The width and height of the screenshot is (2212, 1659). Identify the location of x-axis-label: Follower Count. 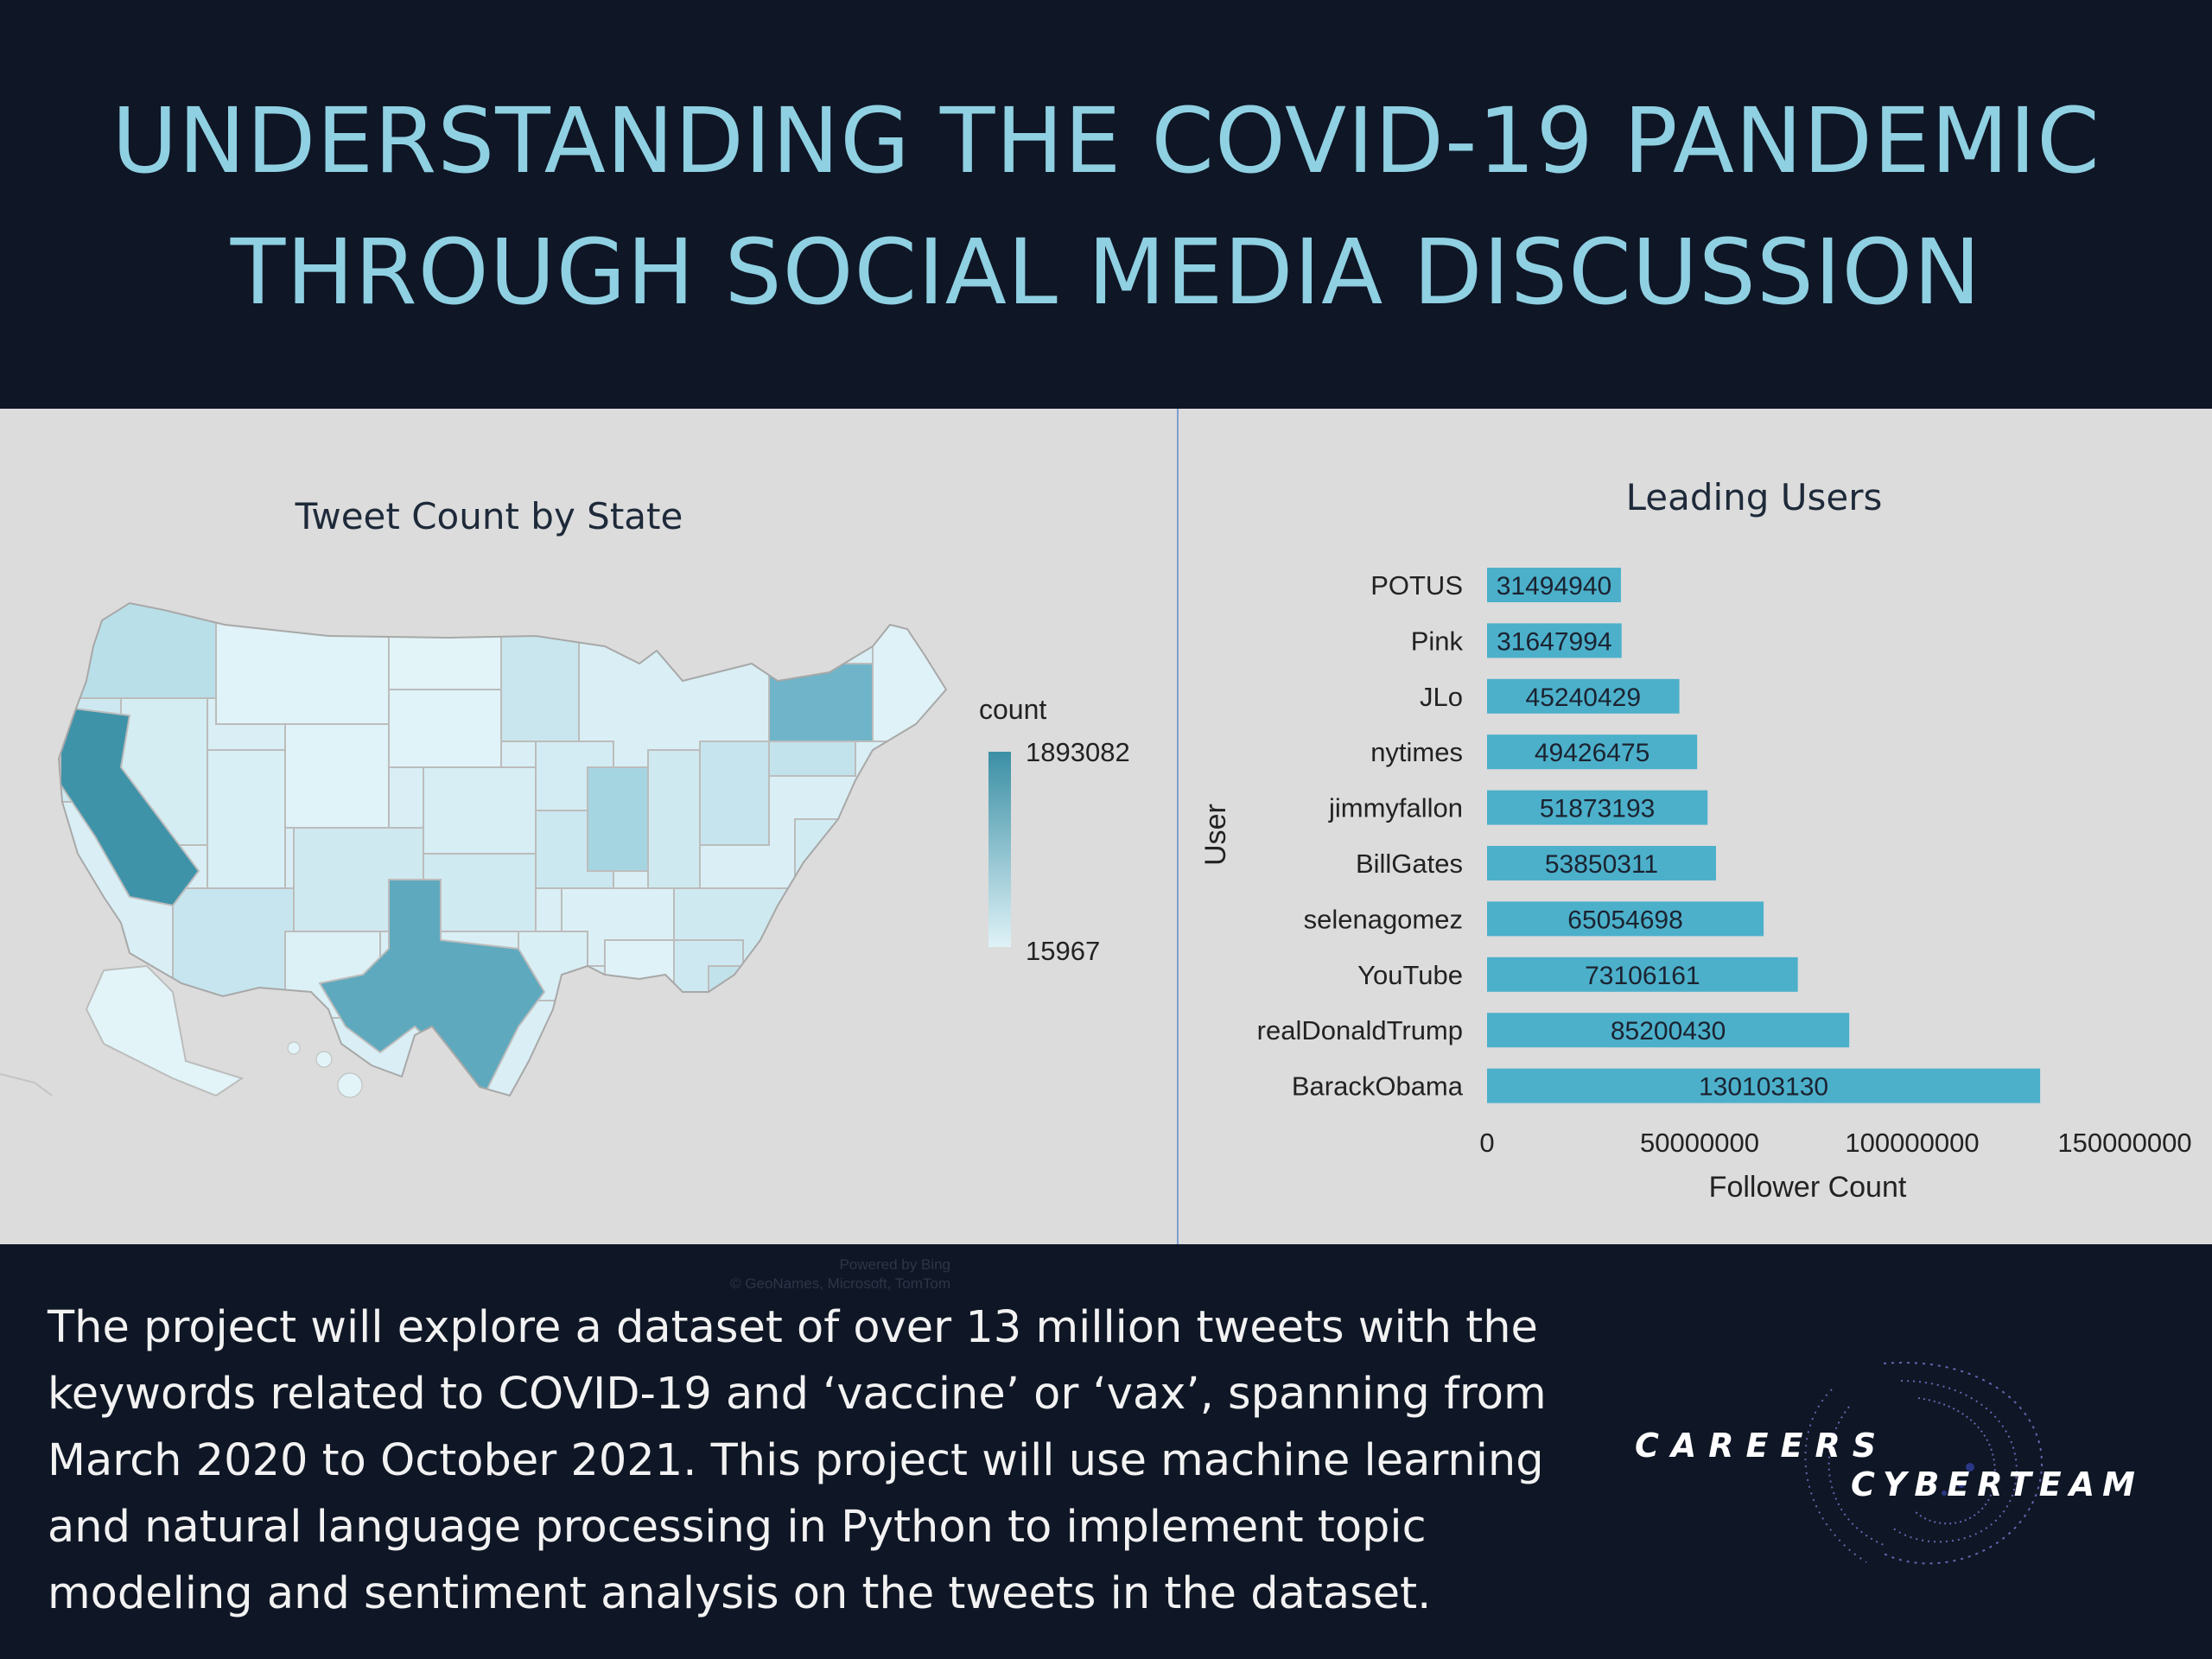
(1808, 1187).